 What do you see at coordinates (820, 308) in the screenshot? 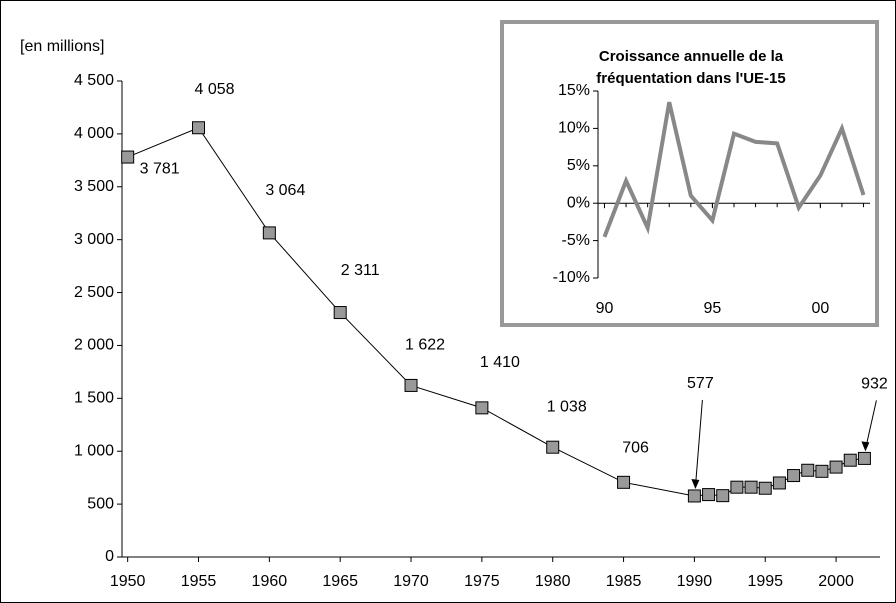
I see `x-tick-label: 00` at bounding box center [820, 308].